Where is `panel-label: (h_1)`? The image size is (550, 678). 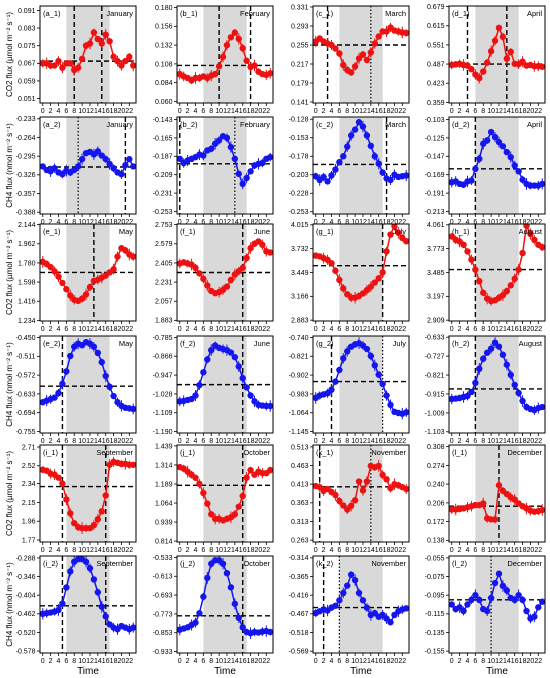 panel-label: (h_1) is located at coordinates (461, 231).